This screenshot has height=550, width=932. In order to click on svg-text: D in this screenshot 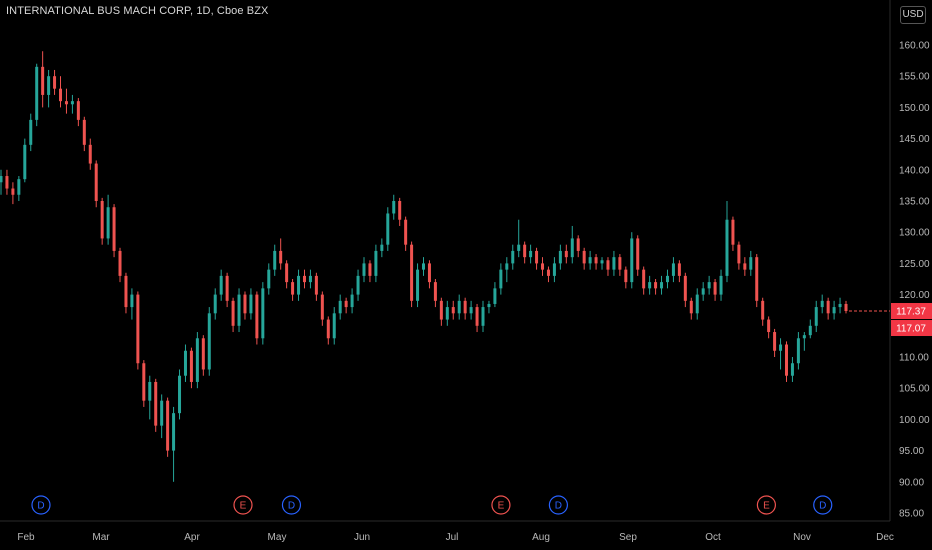, I will do `click(40, 506)`.